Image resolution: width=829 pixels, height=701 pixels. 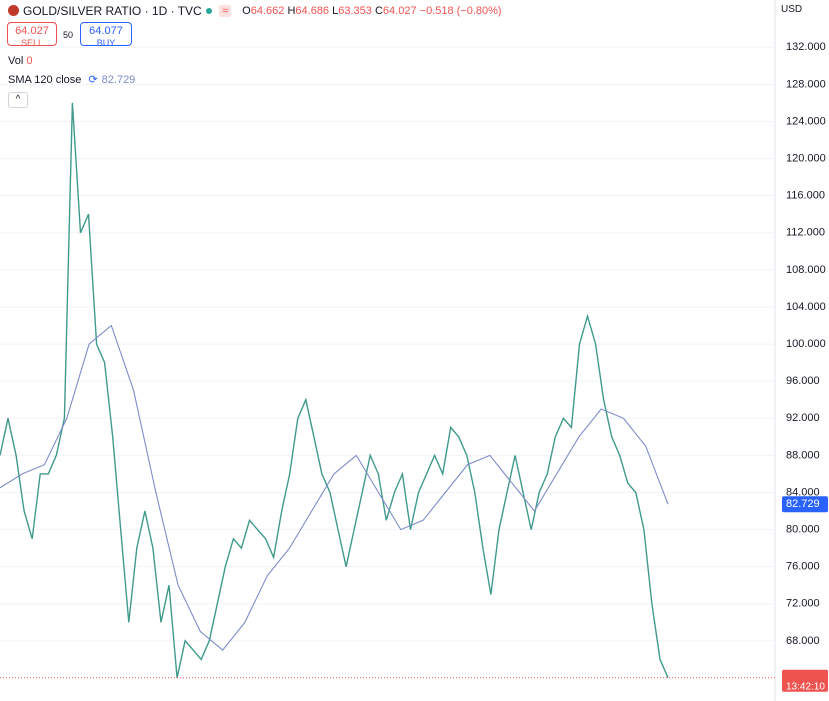 I want to click on y-tick-label: 104.000, so click(x=806, y=307).